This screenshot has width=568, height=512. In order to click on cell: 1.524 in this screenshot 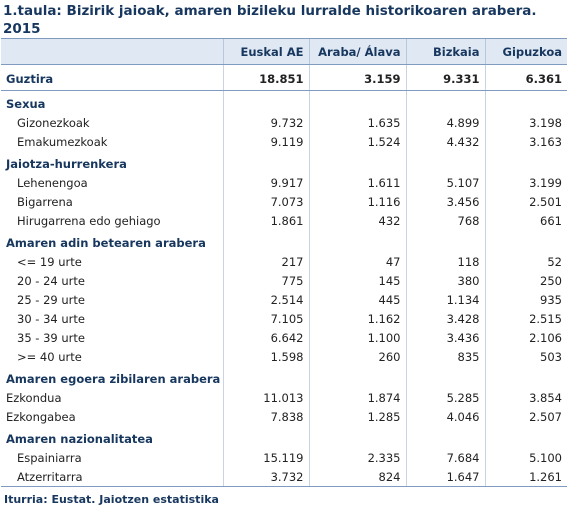, I will do `click(357, 141)`.